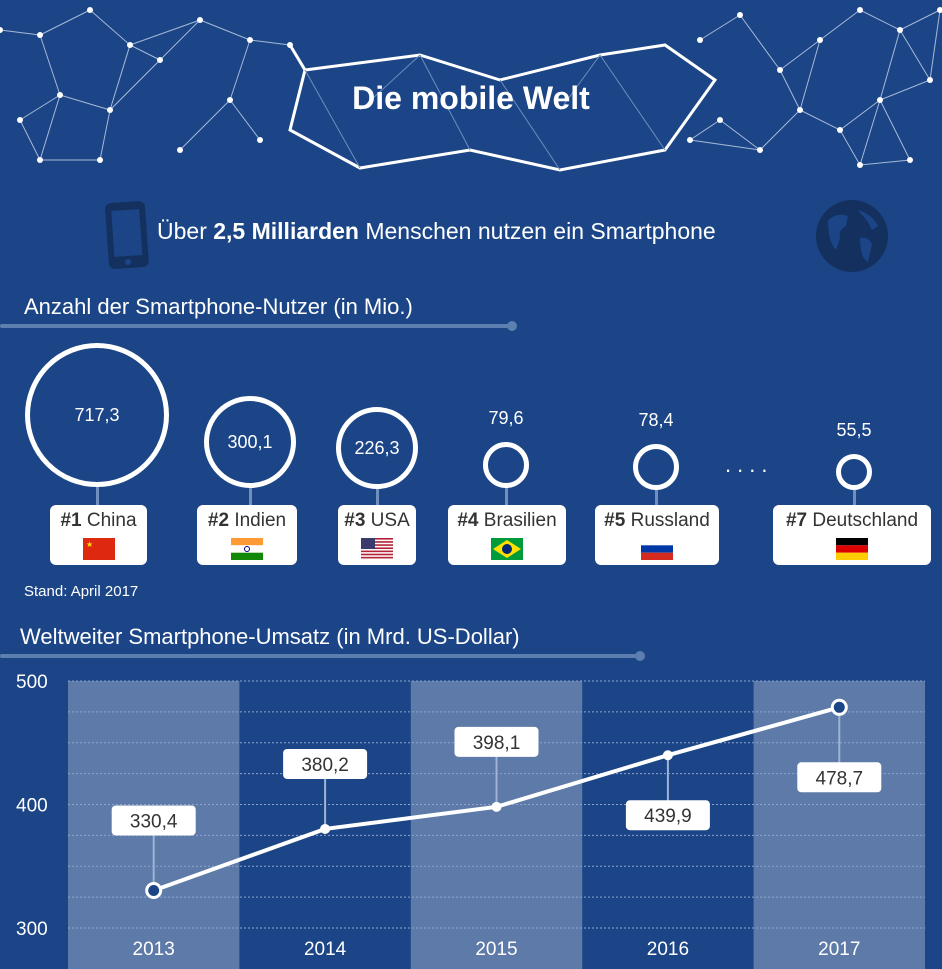  What do you see at coordinates (657, 520) in the screenshot?
I see `country-label: #5 Russland` at bounding box center [657, 520].